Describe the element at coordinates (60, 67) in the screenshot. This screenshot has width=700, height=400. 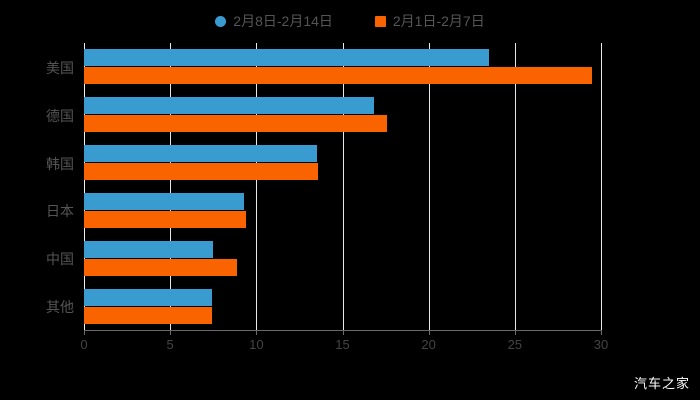
I see `y-axis-tick-label: 美国` at that location.